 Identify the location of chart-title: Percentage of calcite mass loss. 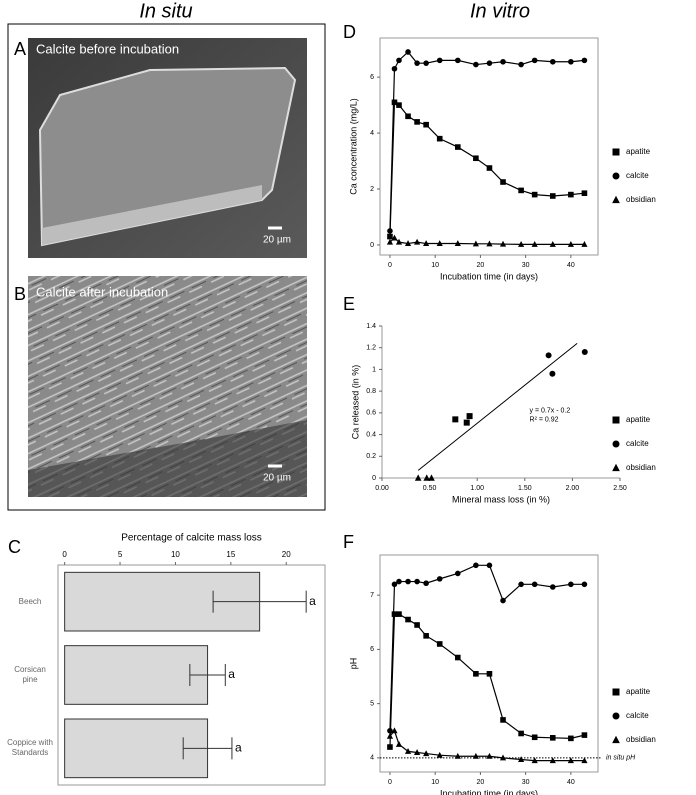
(191, 538).